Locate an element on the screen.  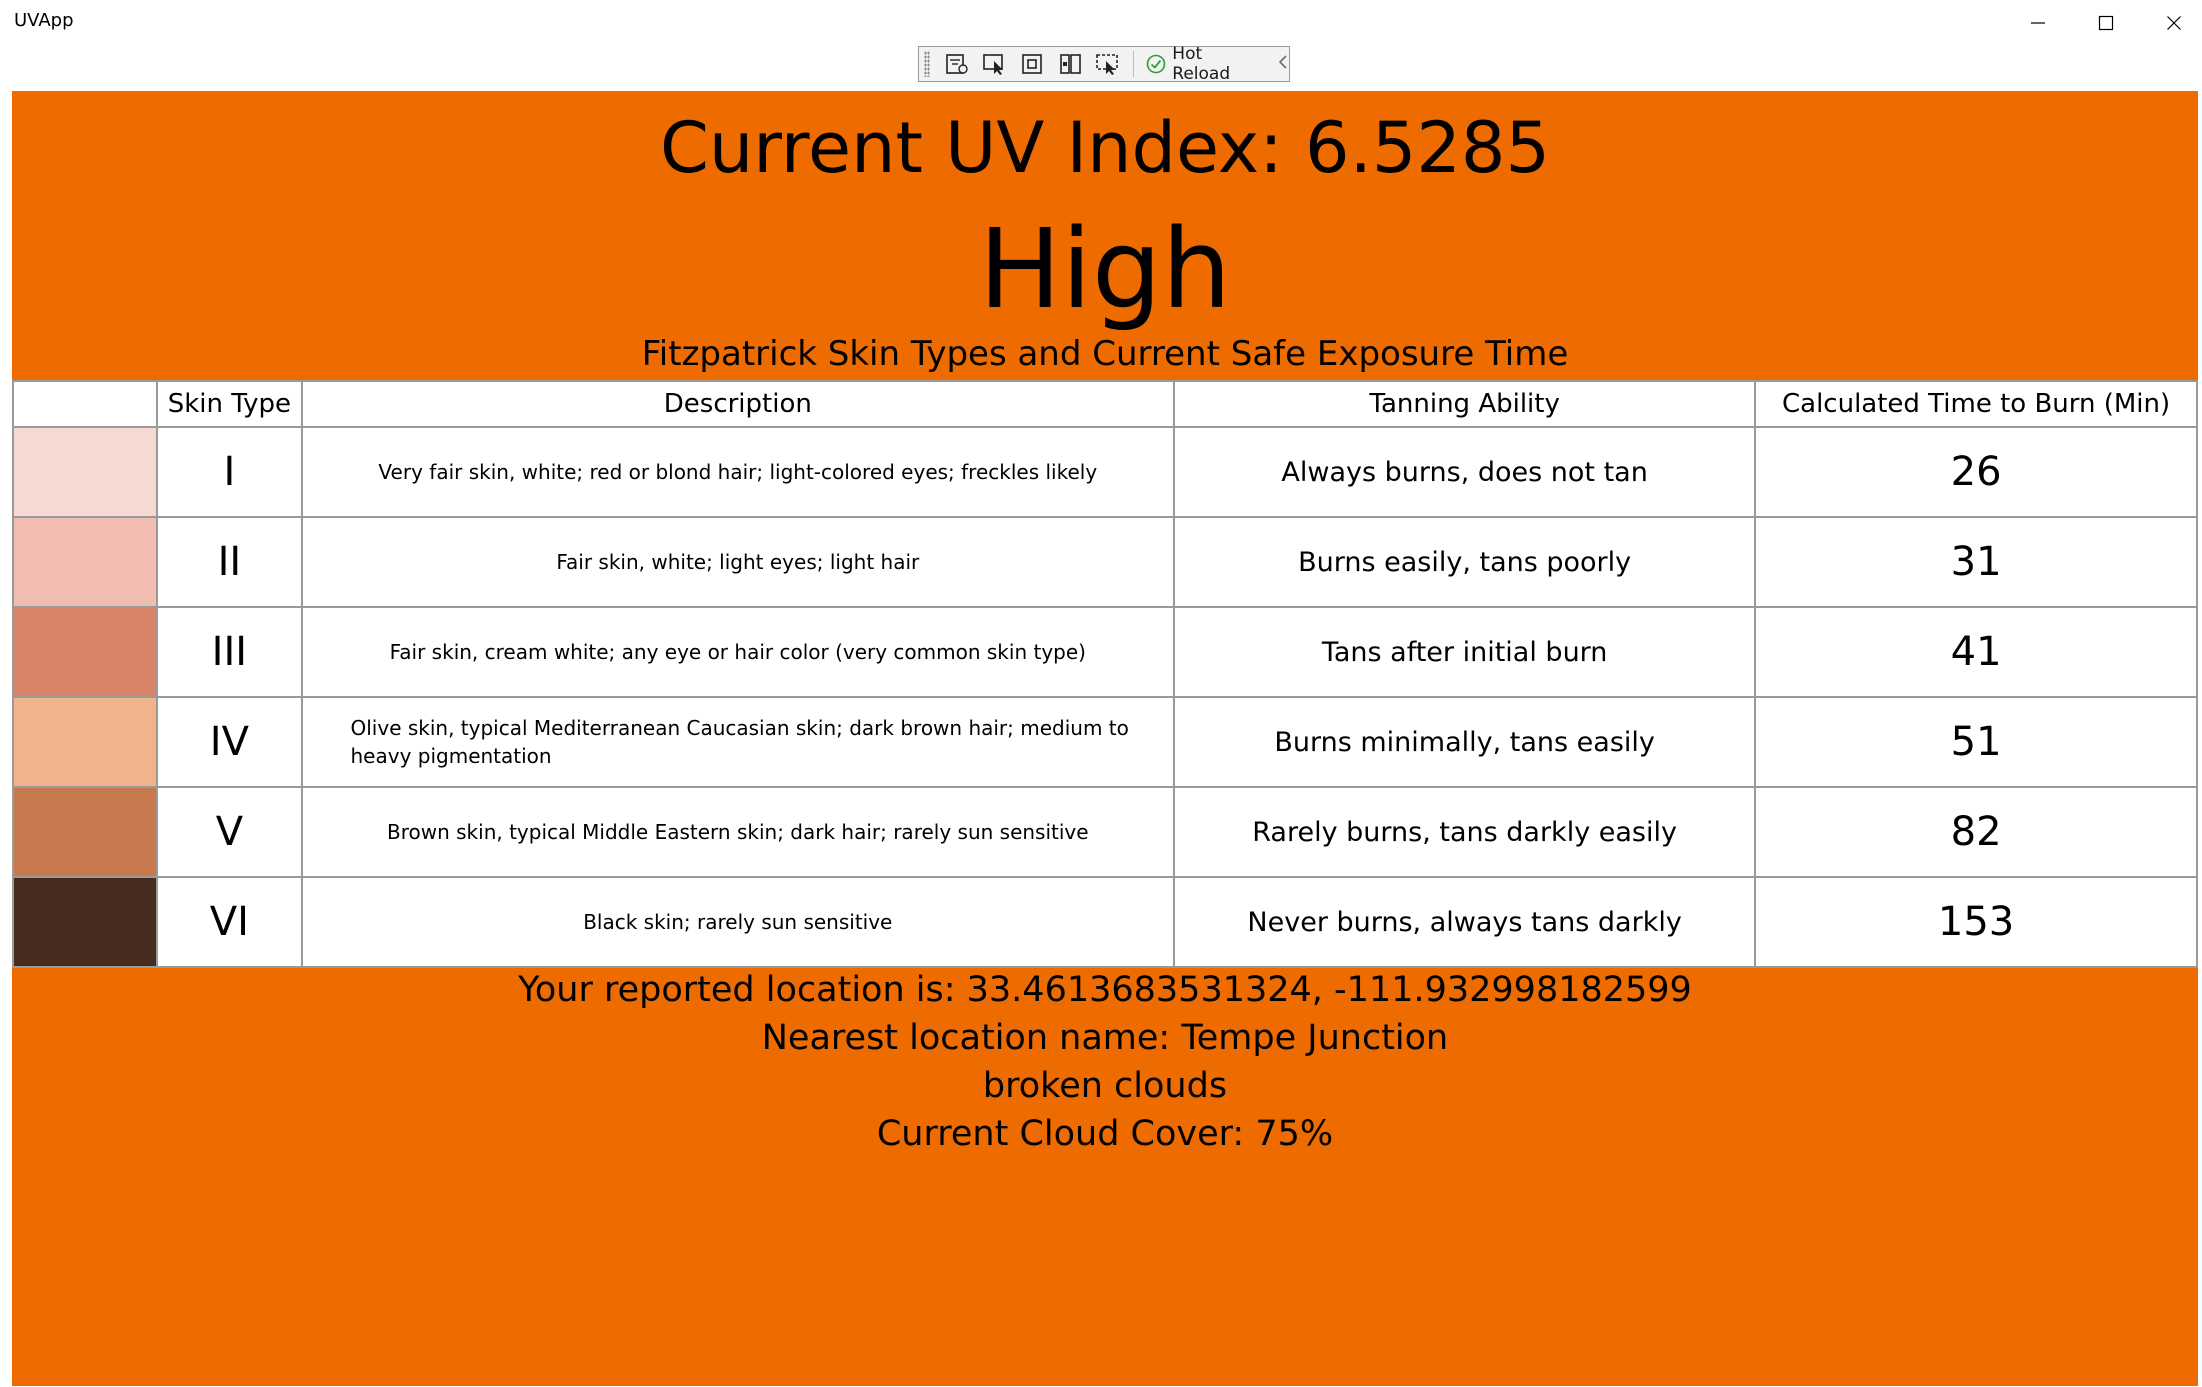
preview-selection-button is located at coordinates (1108, 64).